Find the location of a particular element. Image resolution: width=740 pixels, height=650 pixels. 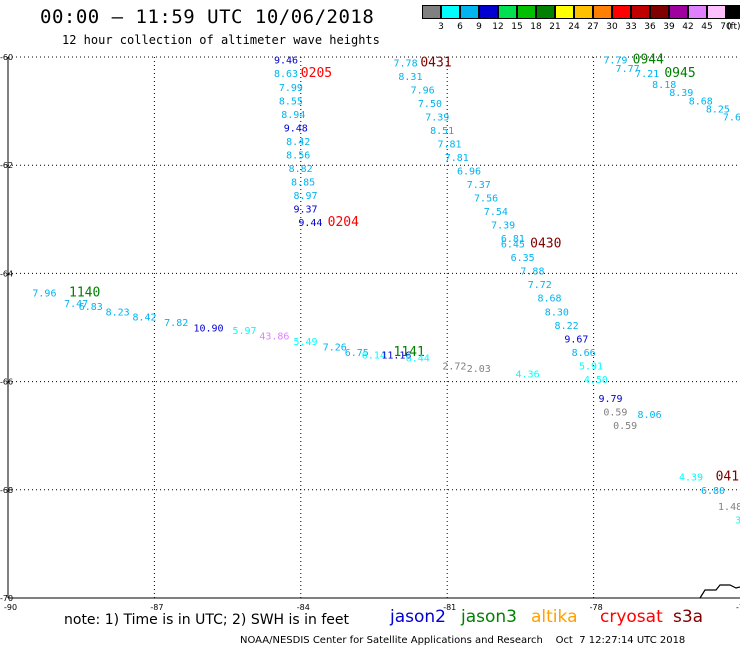

wave-height-value: 8.68 is located at coordinates (549, 299).